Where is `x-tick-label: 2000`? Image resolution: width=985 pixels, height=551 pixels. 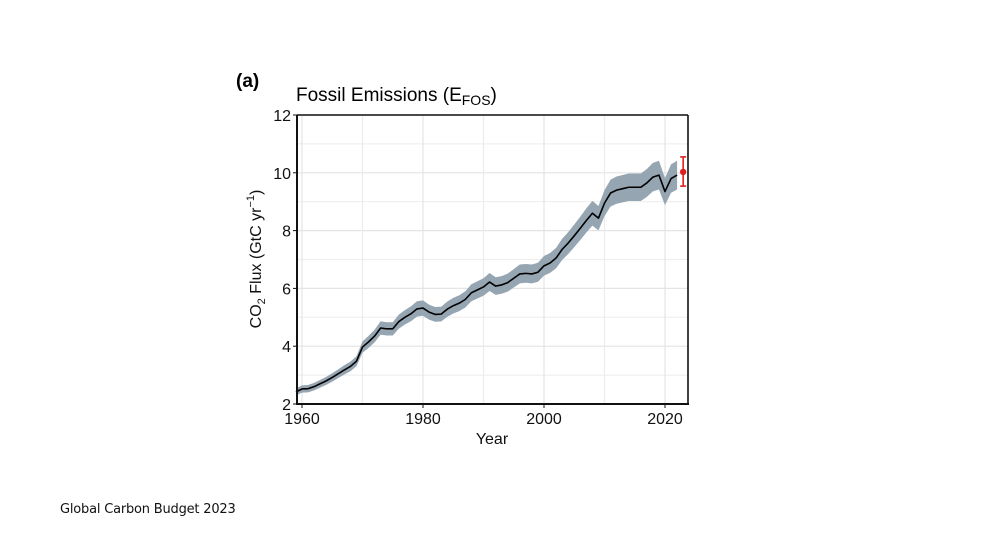
x-tick-label: 2000 is located at coordinates (544, 419).